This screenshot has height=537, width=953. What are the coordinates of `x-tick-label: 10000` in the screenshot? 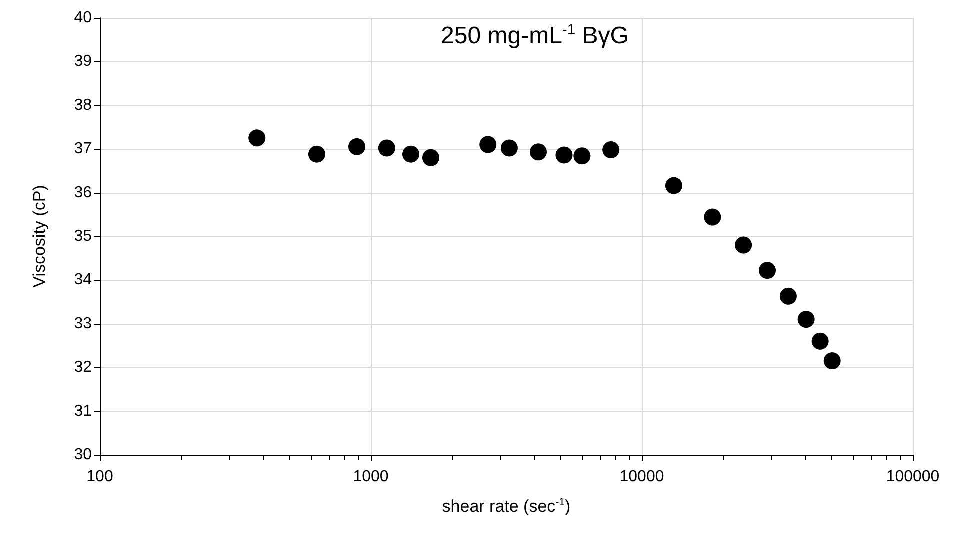 It's located at (642, 477).